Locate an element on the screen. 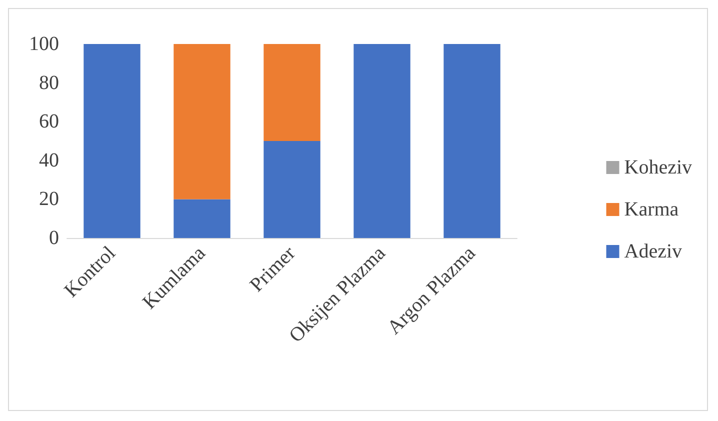 The height and width of the screenshot is (421, 718). legend-label: Adeziv is located at coordinates (653, 251).